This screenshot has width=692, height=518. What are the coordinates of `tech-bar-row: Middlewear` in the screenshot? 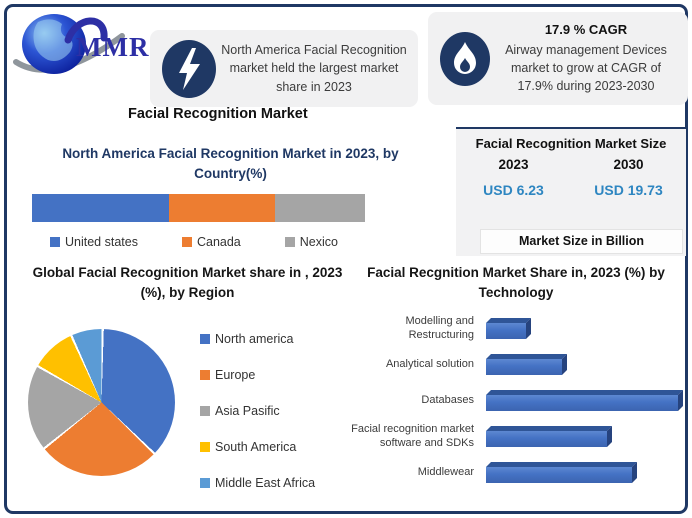 It's located at (514, 472).